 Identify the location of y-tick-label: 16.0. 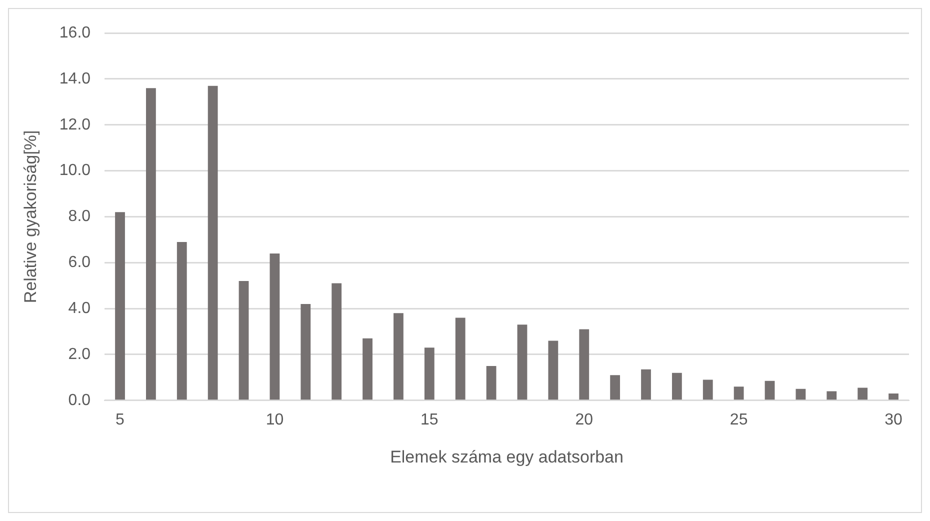
(75, 33).